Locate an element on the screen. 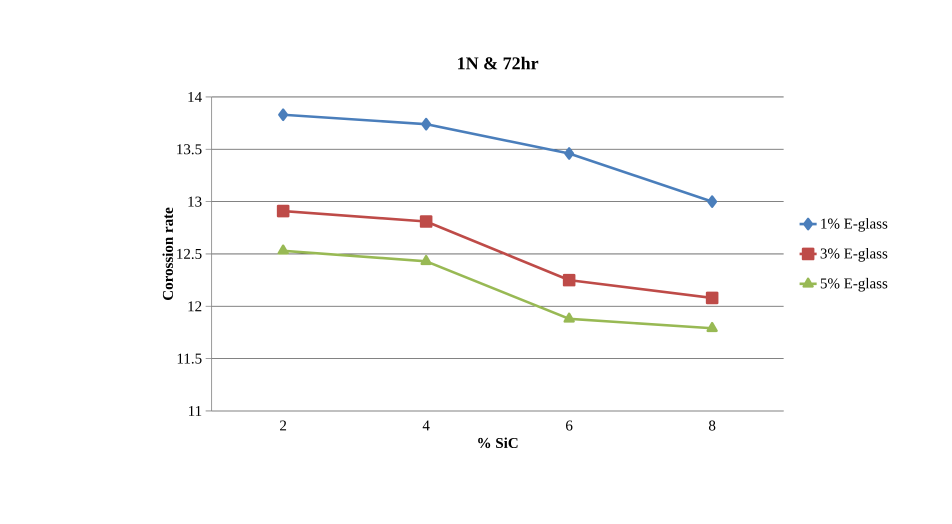 The height and width of the screenshot is (524, 952). y-tick-label: 11 is located at coordinates (195, 411).